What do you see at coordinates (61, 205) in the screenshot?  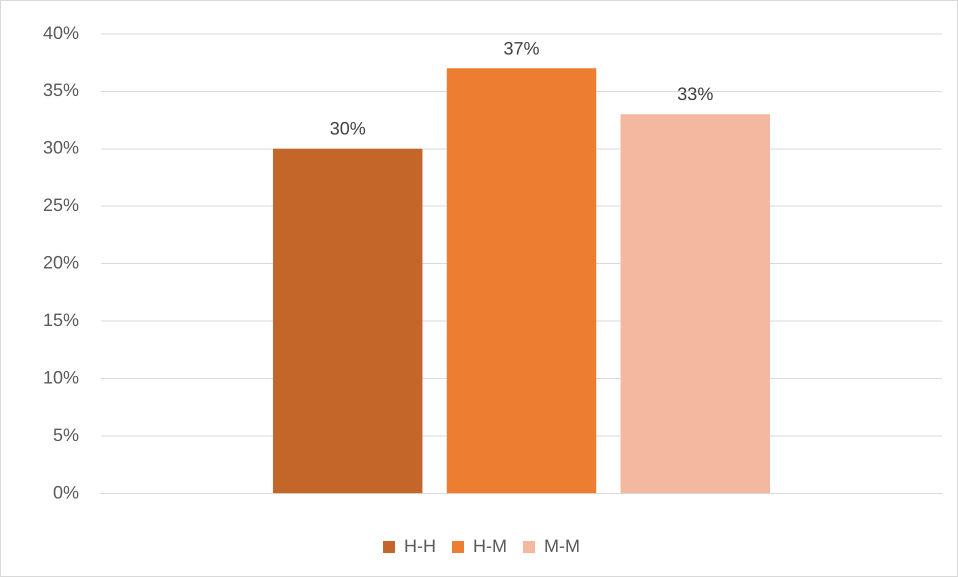 I see `y-tick-label: 25%` at bounding box center [61, 205].